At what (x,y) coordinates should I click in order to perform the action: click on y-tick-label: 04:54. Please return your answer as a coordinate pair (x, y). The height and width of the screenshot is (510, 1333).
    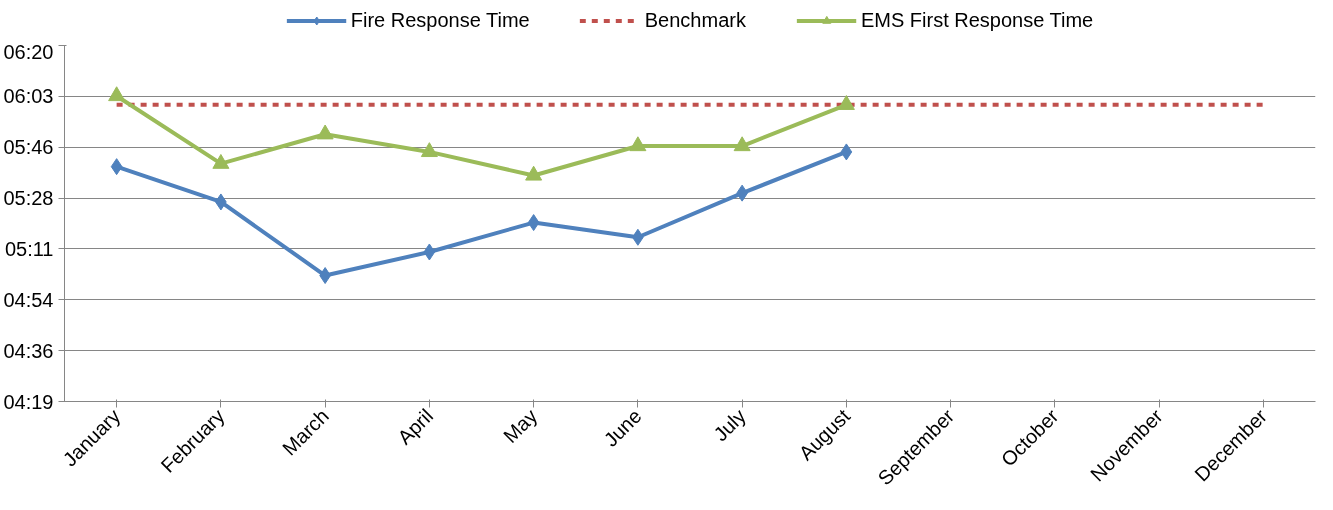
    Looking at the image, I should click on (28, 299).